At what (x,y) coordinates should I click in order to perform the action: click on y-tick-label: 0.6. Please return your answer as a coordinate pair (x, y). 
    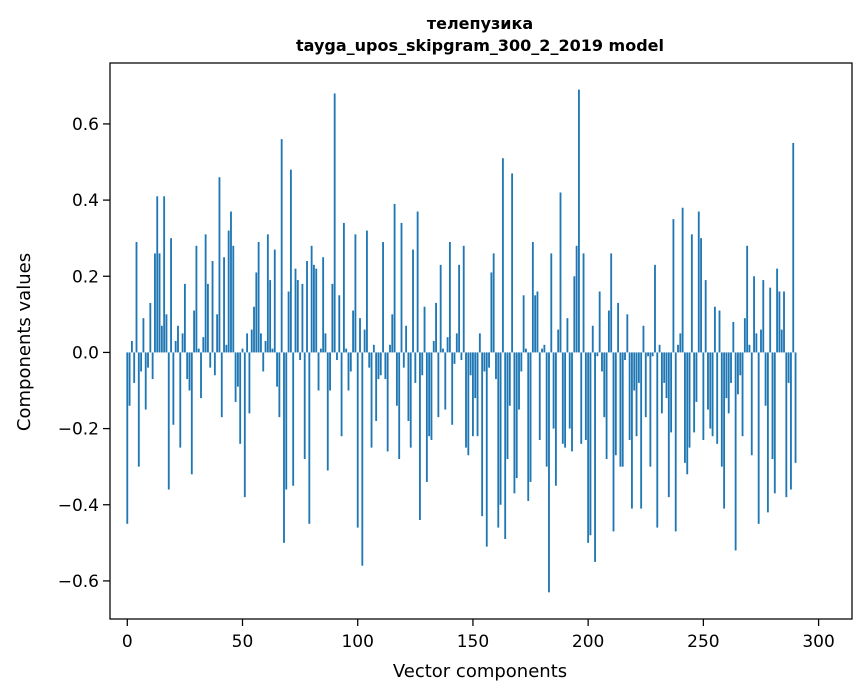
    Looking at the image, I should click on (85, 125).